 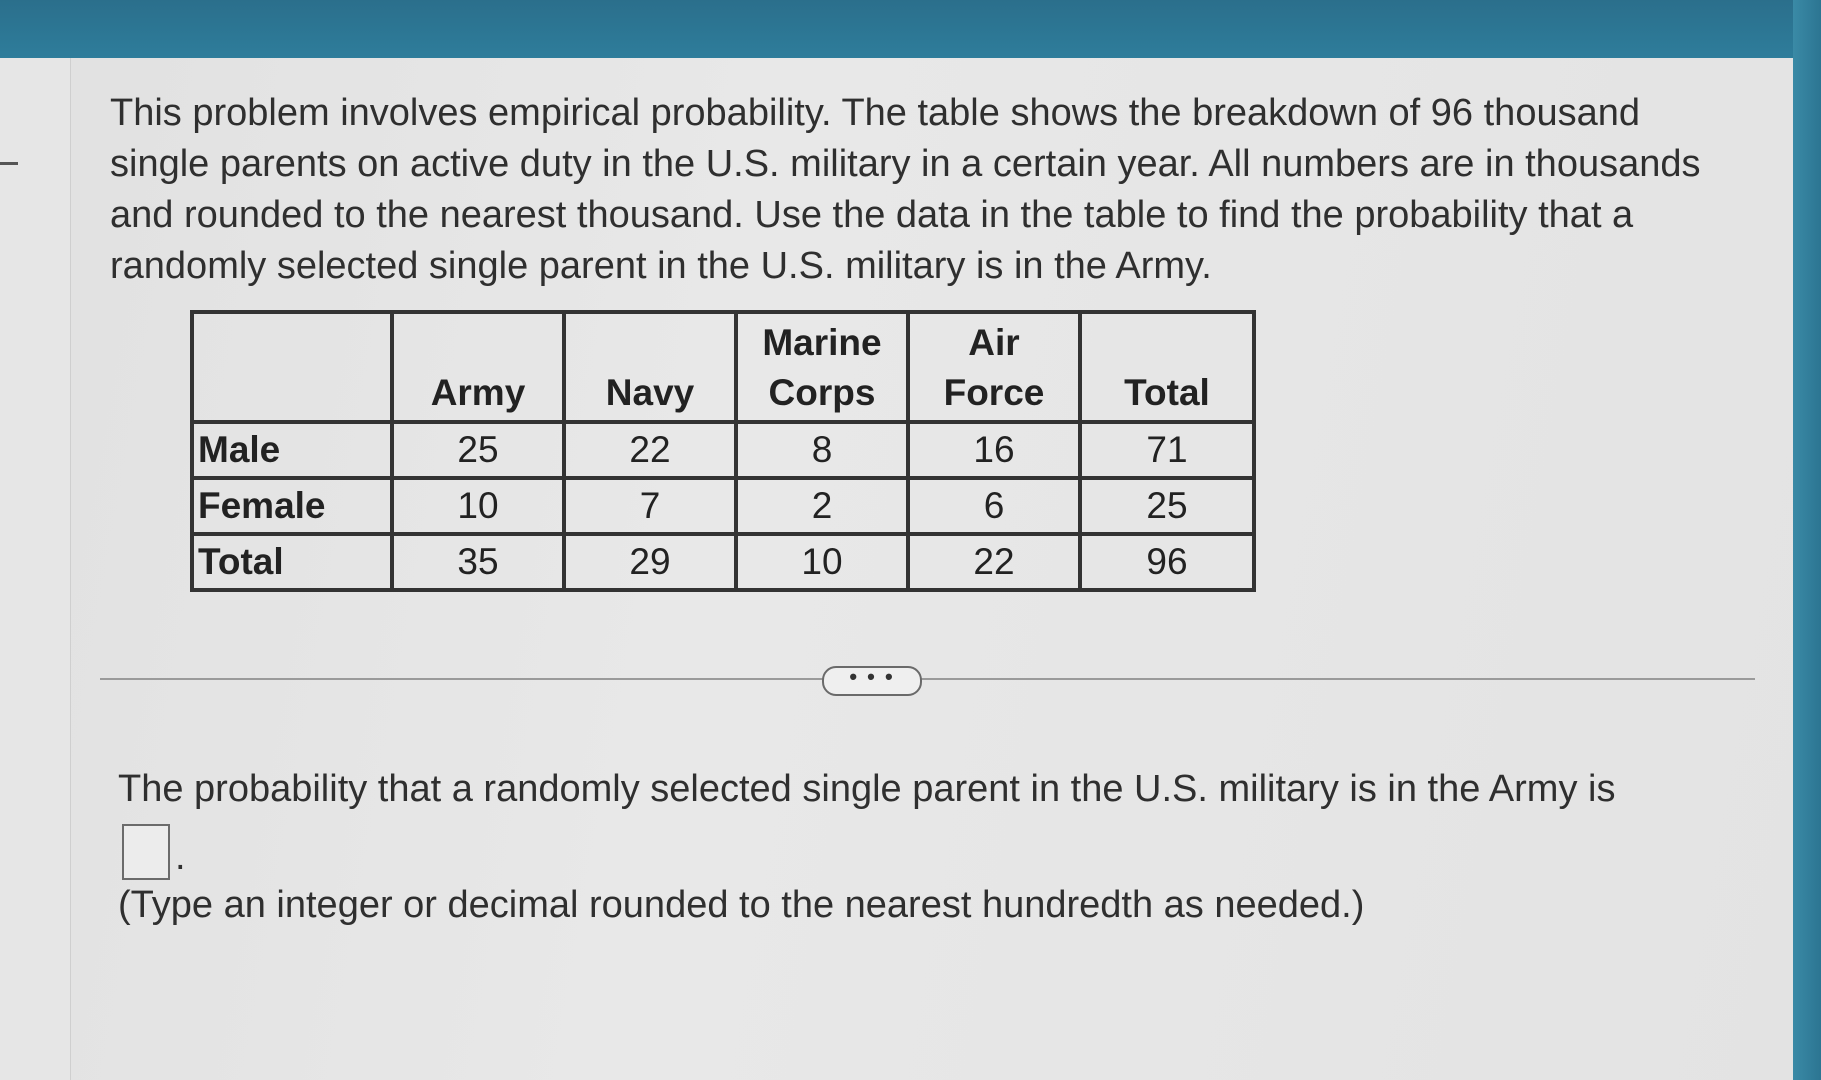 What do you see at coordinates (822, 450) in the screenshot?
I see `table-cell: 8` at bounding box center [822, 450].